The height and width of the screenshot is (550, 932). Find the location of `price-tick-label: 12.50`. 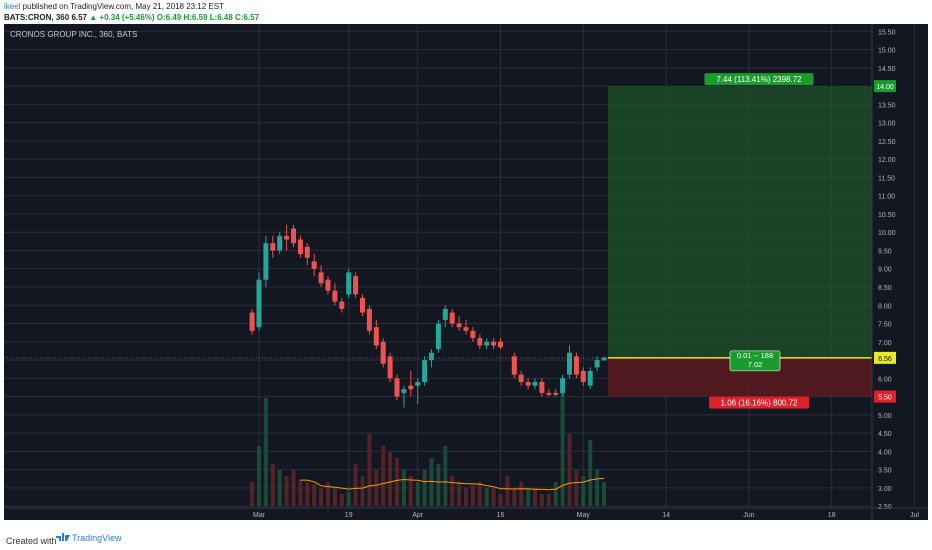

price-tick-label: 12.50 is located at coordinates (887, 142).